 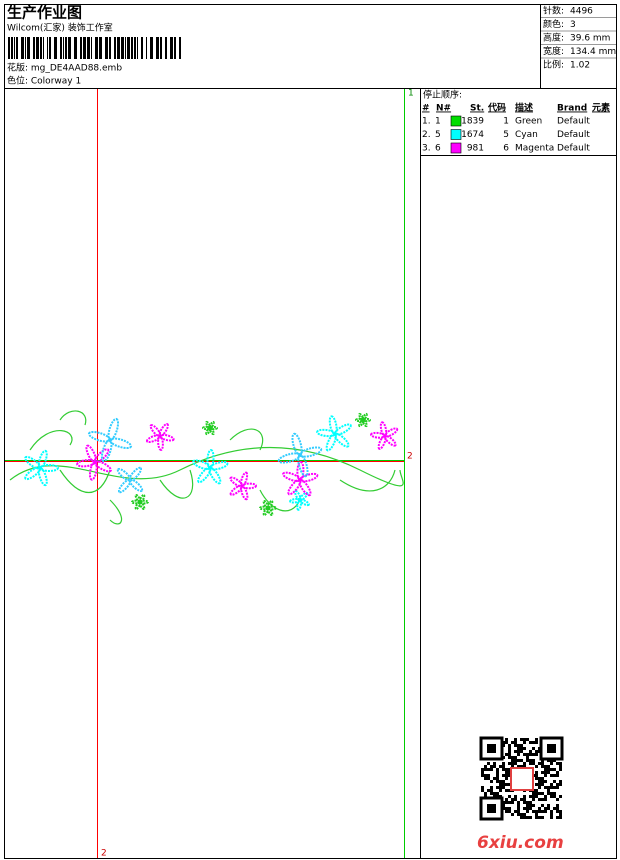 What do you see at coordinates (491, 808) in the screenshot?
I see `qr-finder-core` at bounding box center [491, 808].